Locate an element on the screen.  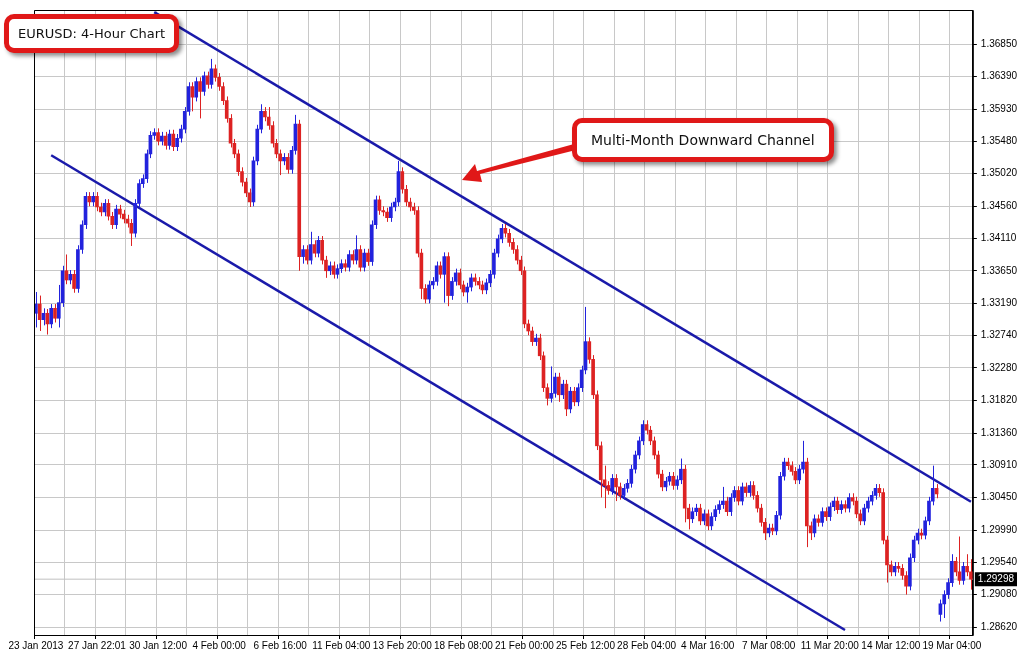
y-tick-label: 1.36390 is located at coordinates (999, 76).